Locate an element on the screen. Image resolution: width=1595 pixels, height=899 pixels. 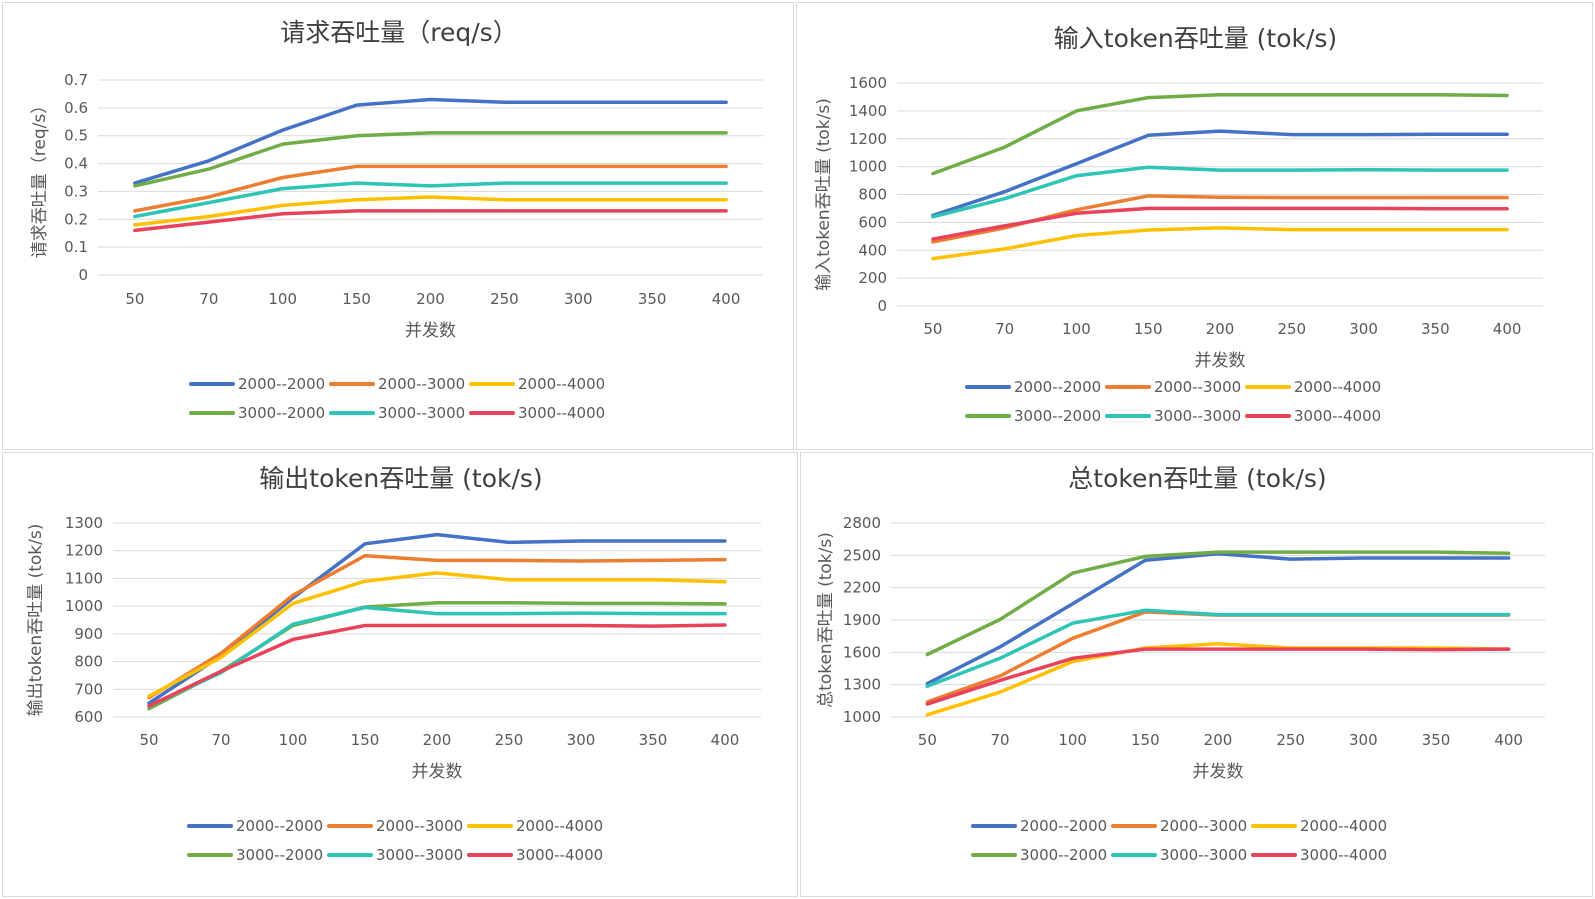
y-tick-label: 1400 is located at coordinates (868, 111).